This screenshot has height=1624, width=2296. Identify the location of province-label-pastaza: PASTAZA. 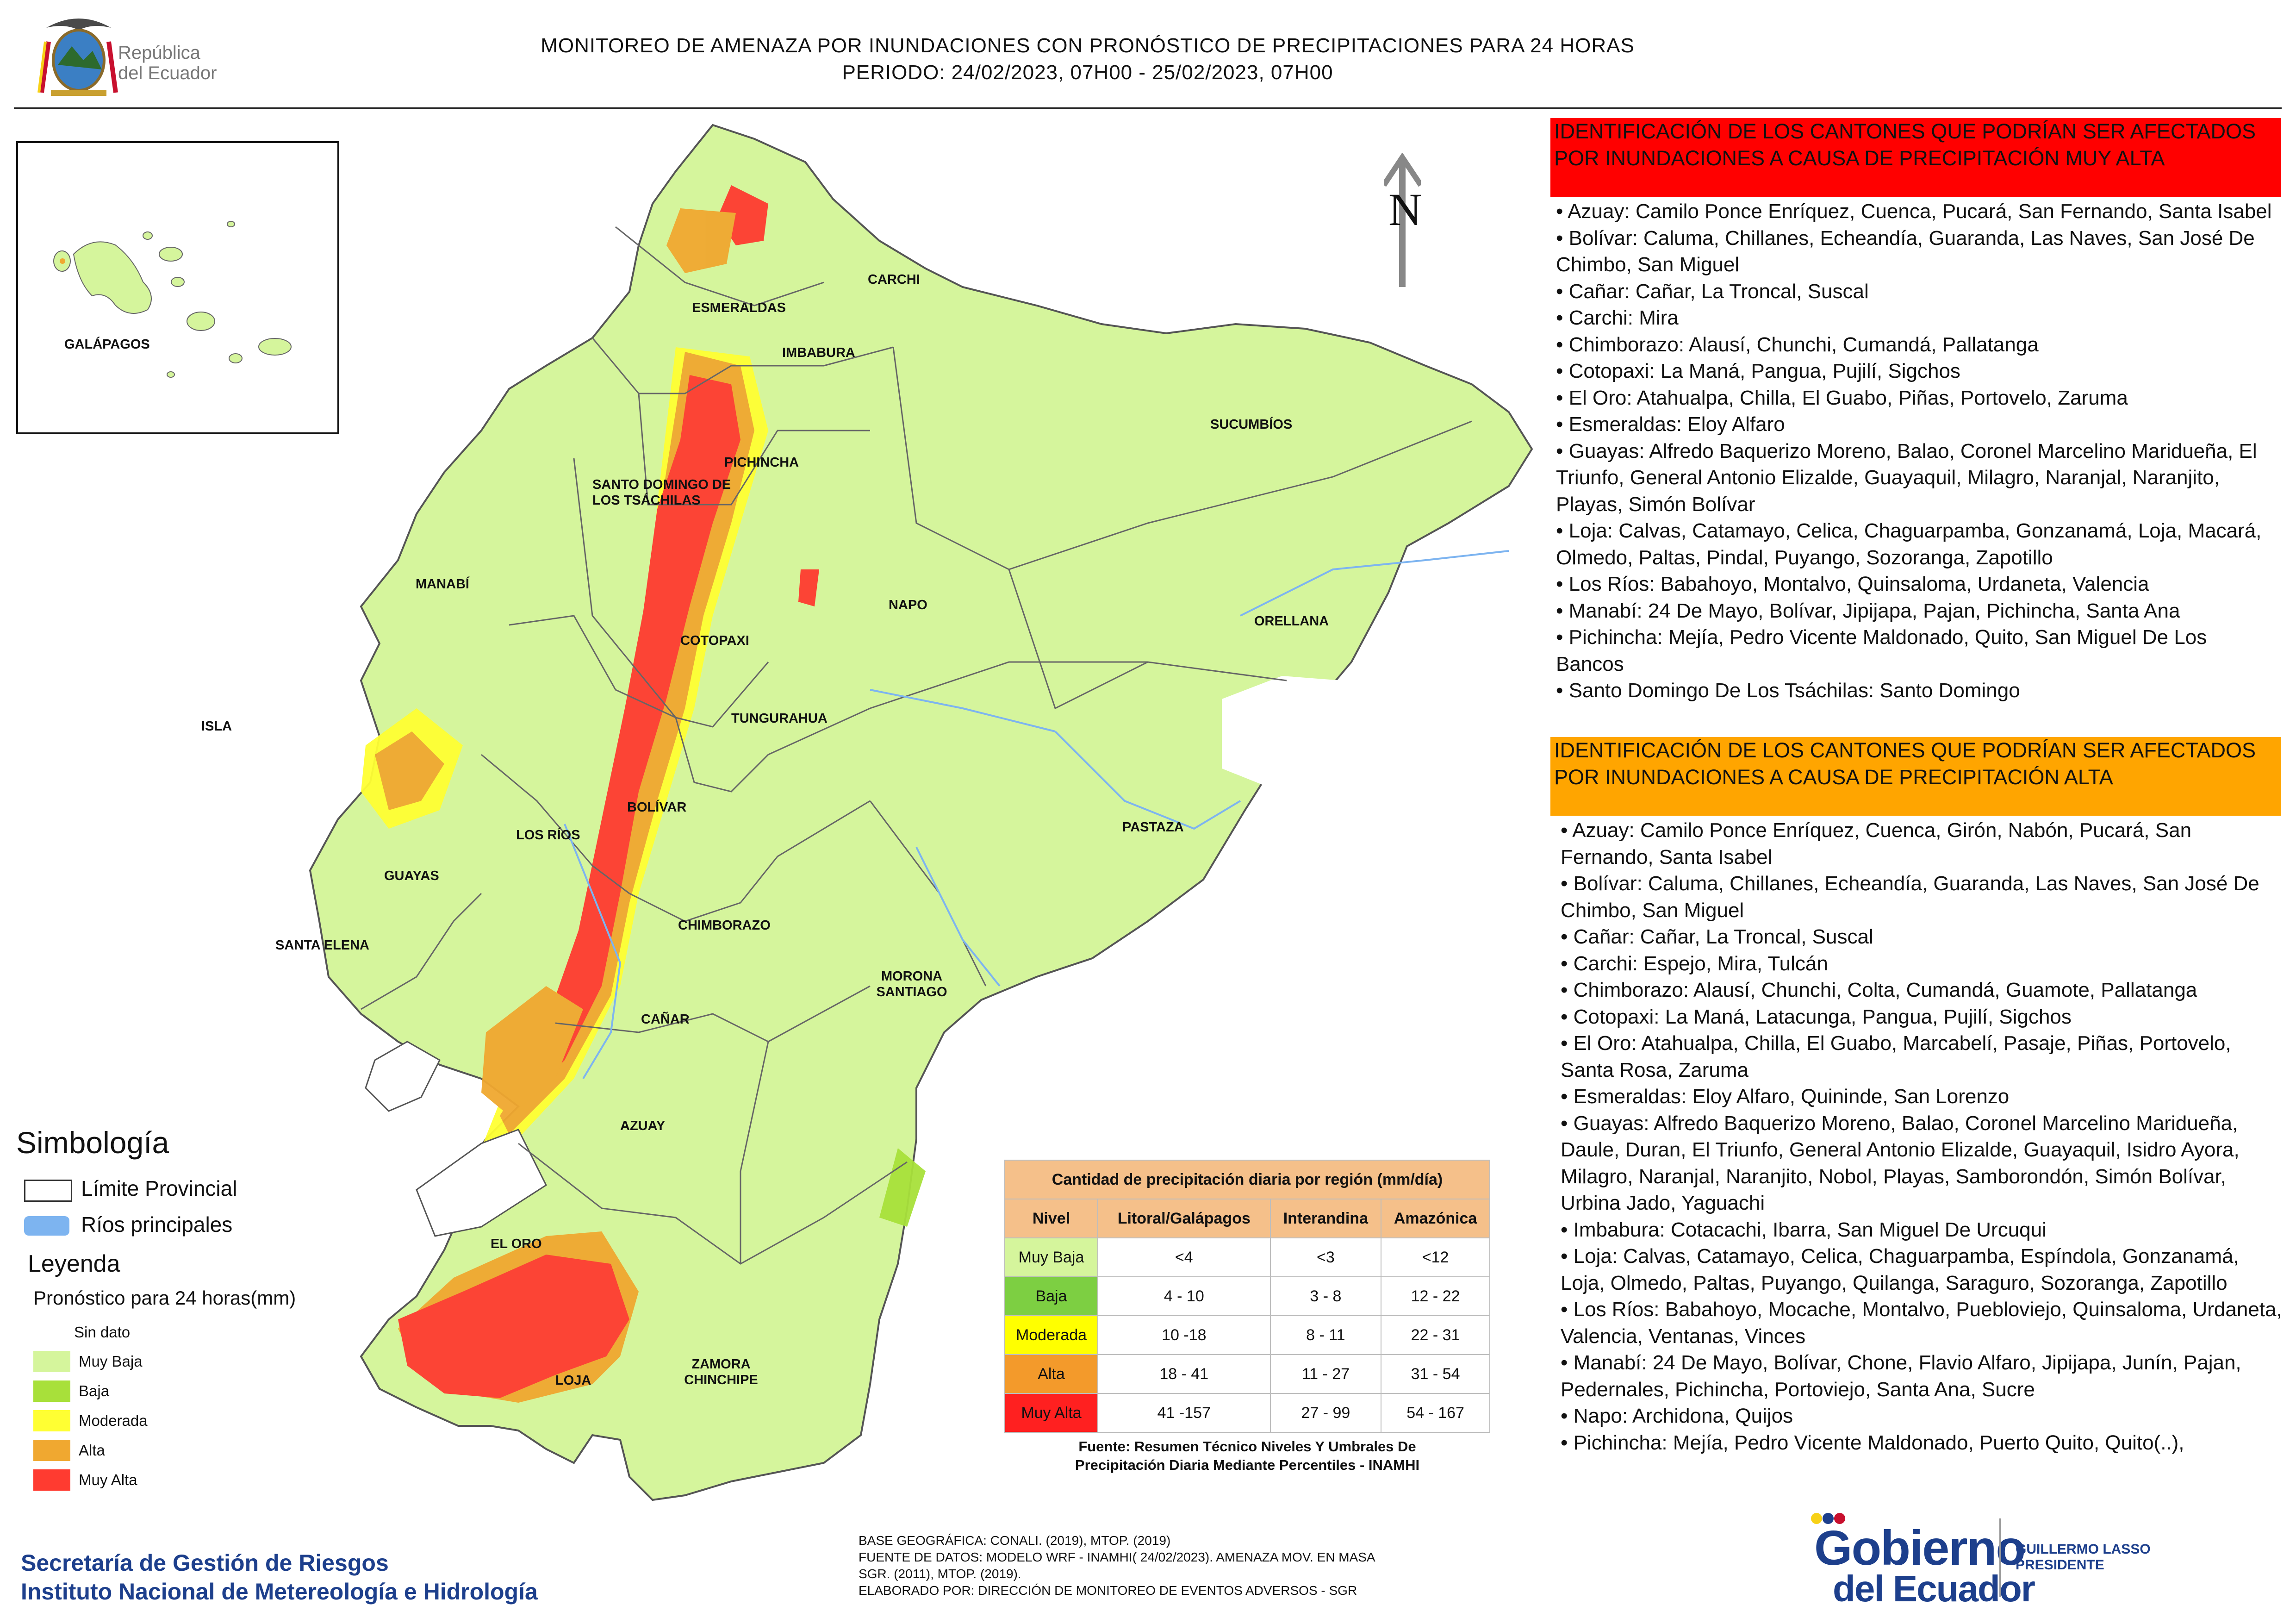
(1153, 827).